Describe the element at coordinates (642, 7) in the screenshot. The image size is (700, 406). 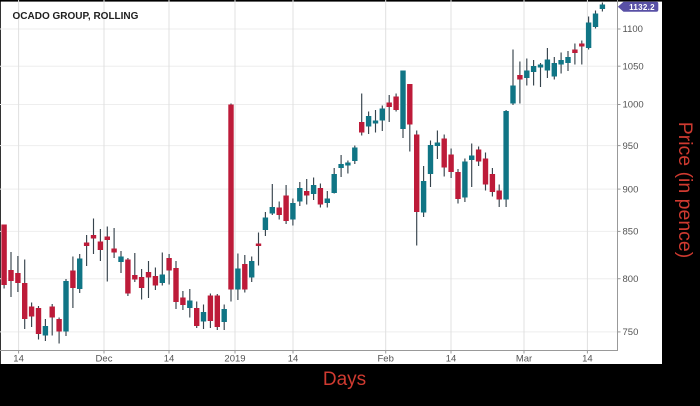
I see `svg-text: 1132.2` at that location.